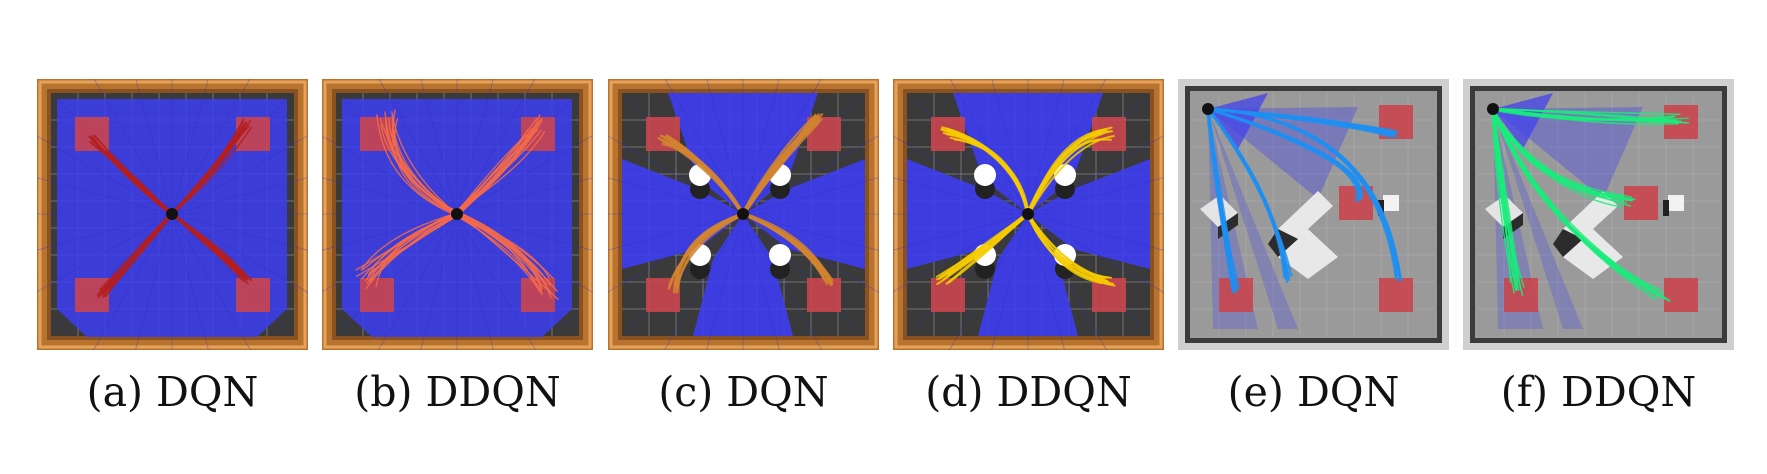 This screenshot has width=1767, height=474. Describe the element at coordinates (172, 392) in the screenshot. I see `caption-a: (a) DQN` at that location.